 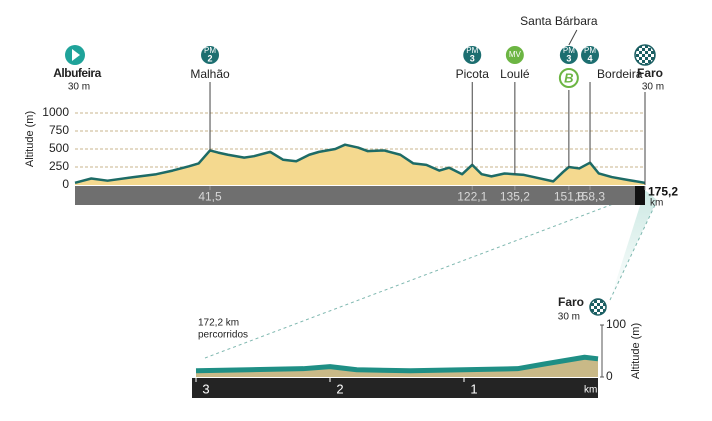 I want to click on y-tick-label: 500, so click(x=59, y=148).